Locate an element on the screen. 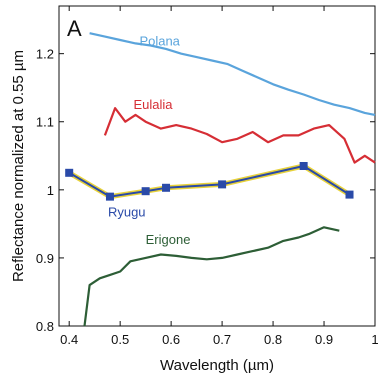 The image size is (378, 379). series-label-polana: Polana is located at coordinates (159, 40).